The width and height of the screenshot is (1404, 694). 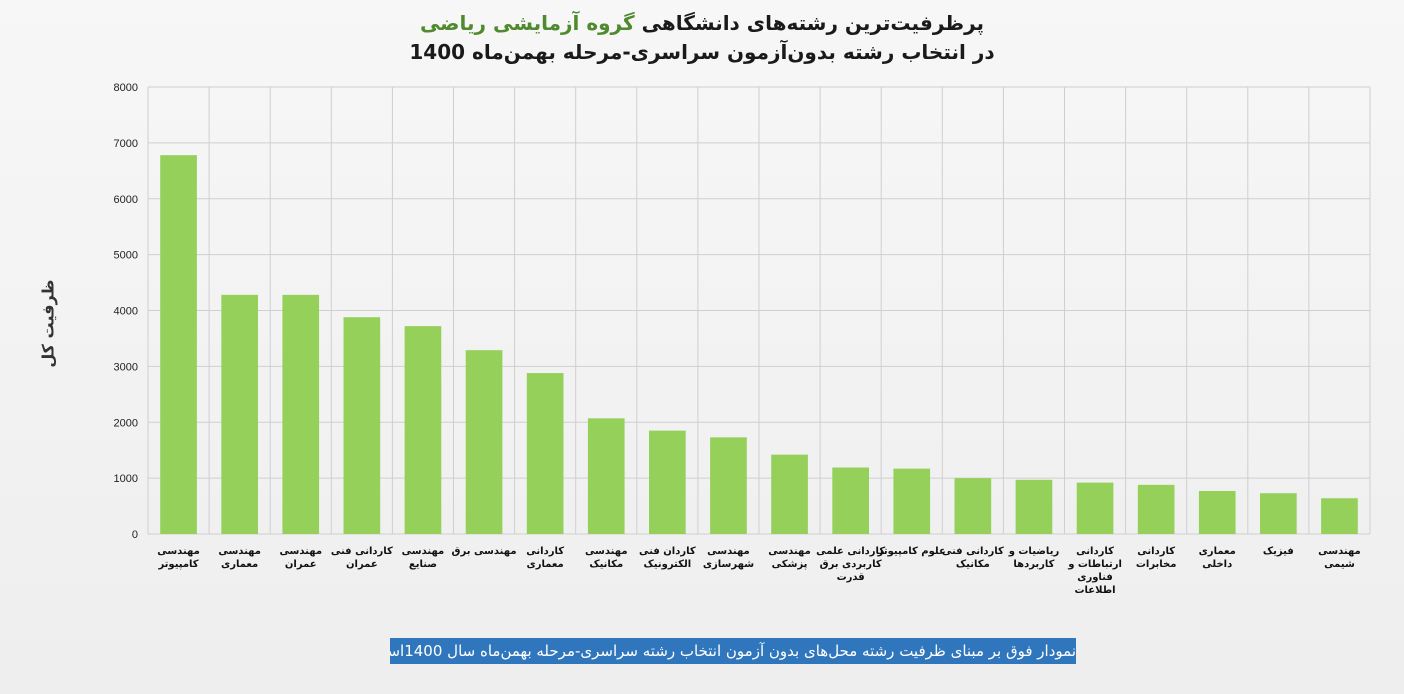 What do you see at coordinates (362, 558) in the screenshot?
I see `x-category-label: کاردانی فنی عمران` at bounding box center [362, 558].